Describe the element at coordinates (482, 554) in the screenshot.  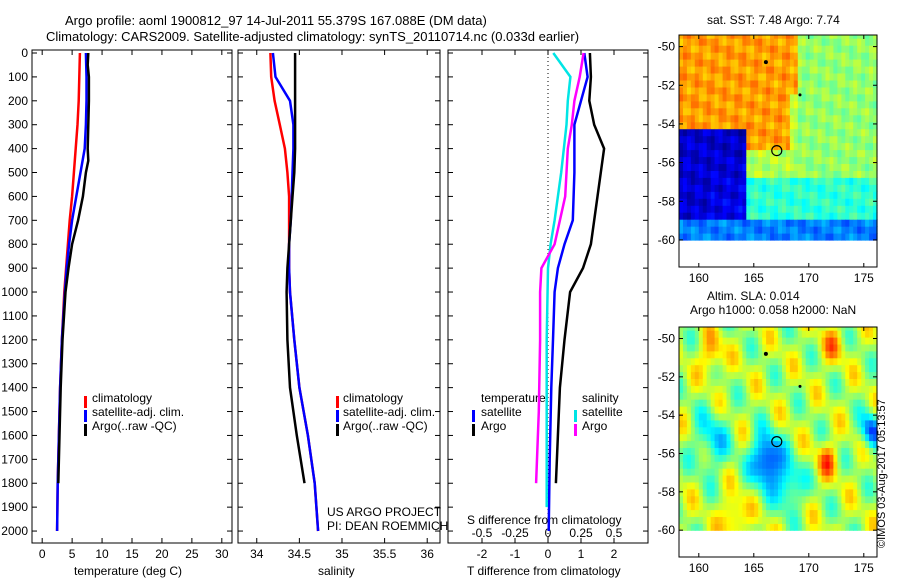
I see `x-tick-label: -2` at that location.